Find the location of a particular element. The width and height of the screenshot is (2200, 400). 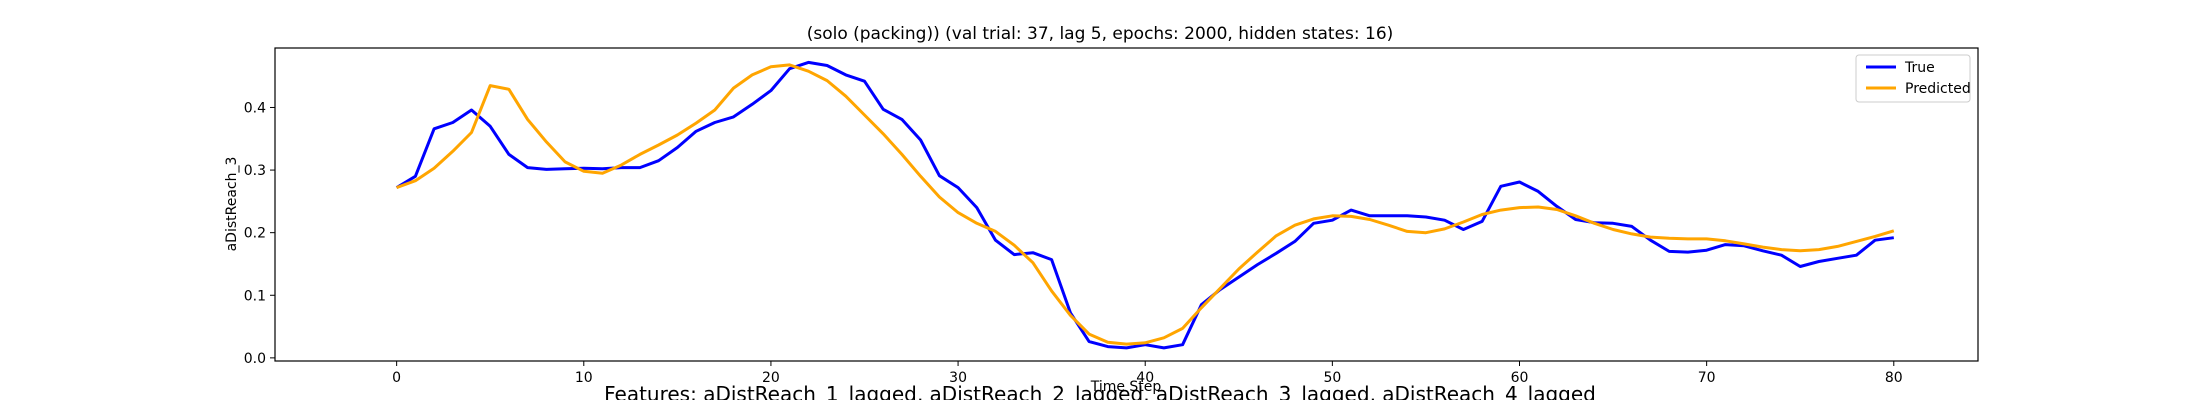

x-tick-label: 30 is located at coordinates (958, 378).